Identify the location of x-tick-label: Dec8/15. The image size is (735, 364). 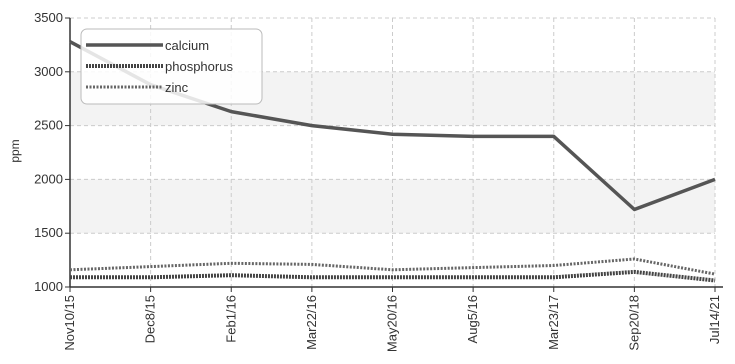
(150, 319).